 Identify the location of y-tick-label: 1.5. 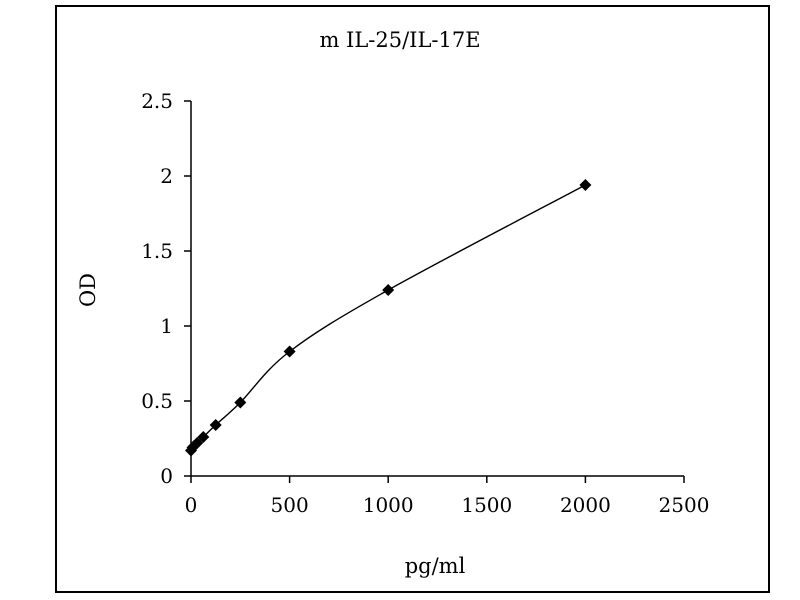
(157, 251).